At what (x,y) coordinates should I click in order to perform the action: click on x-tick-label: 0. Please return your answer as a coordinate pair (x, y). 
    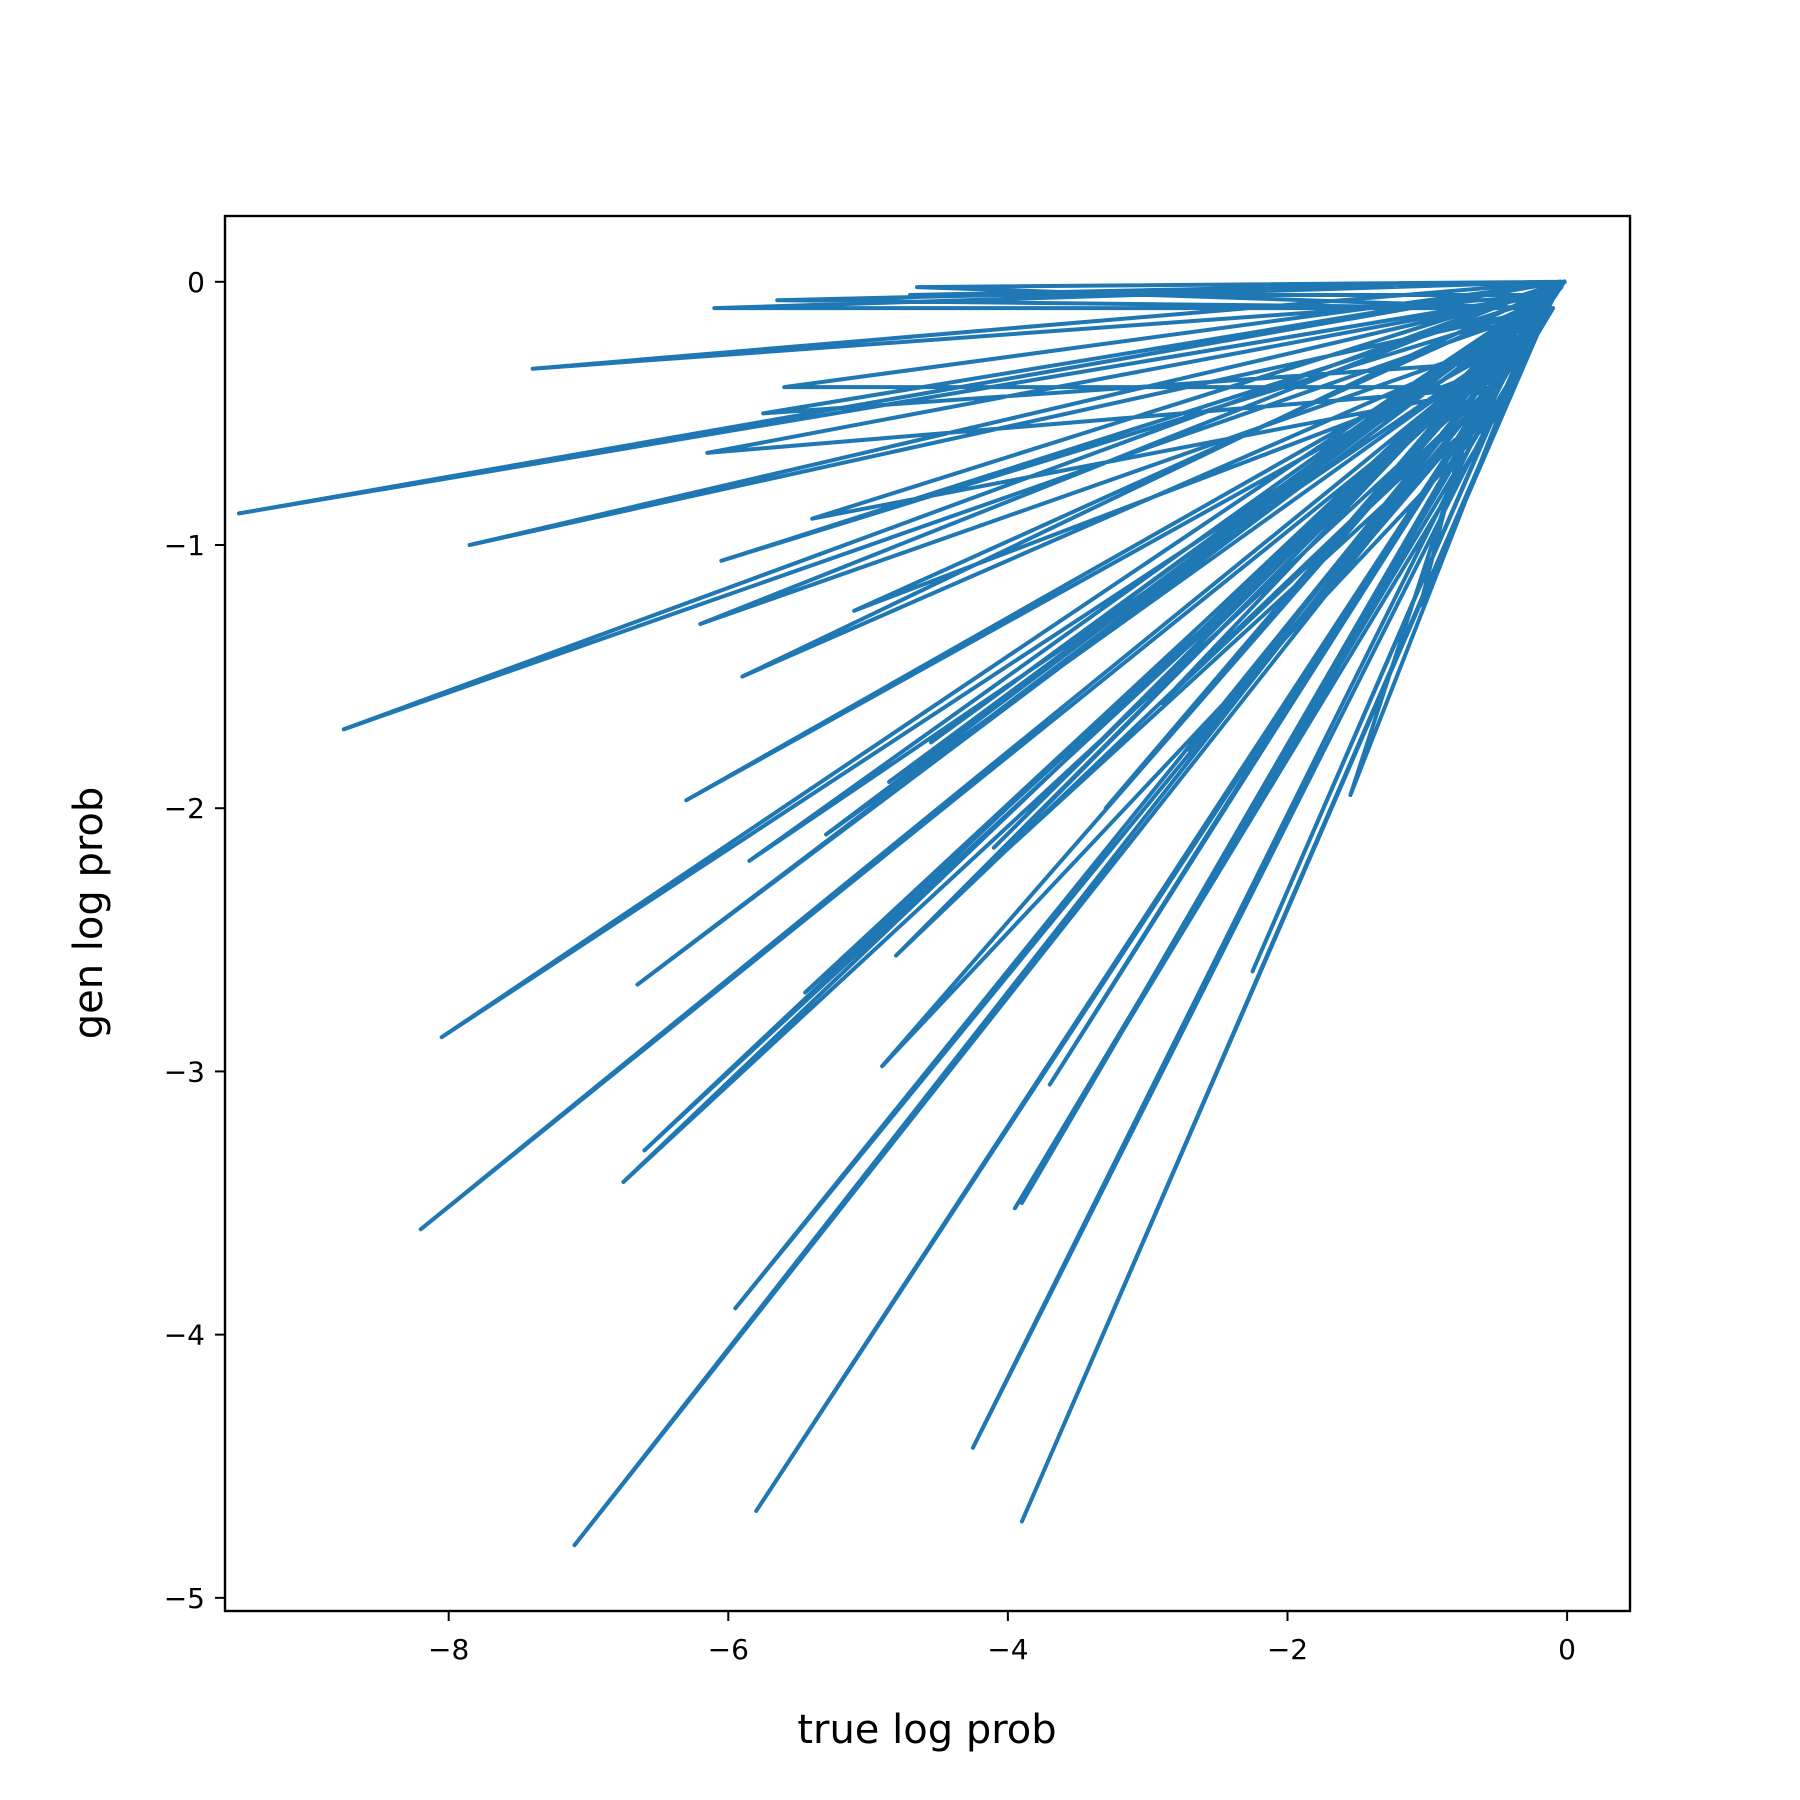
    Looking at the image, I should click on (1567, 1649).